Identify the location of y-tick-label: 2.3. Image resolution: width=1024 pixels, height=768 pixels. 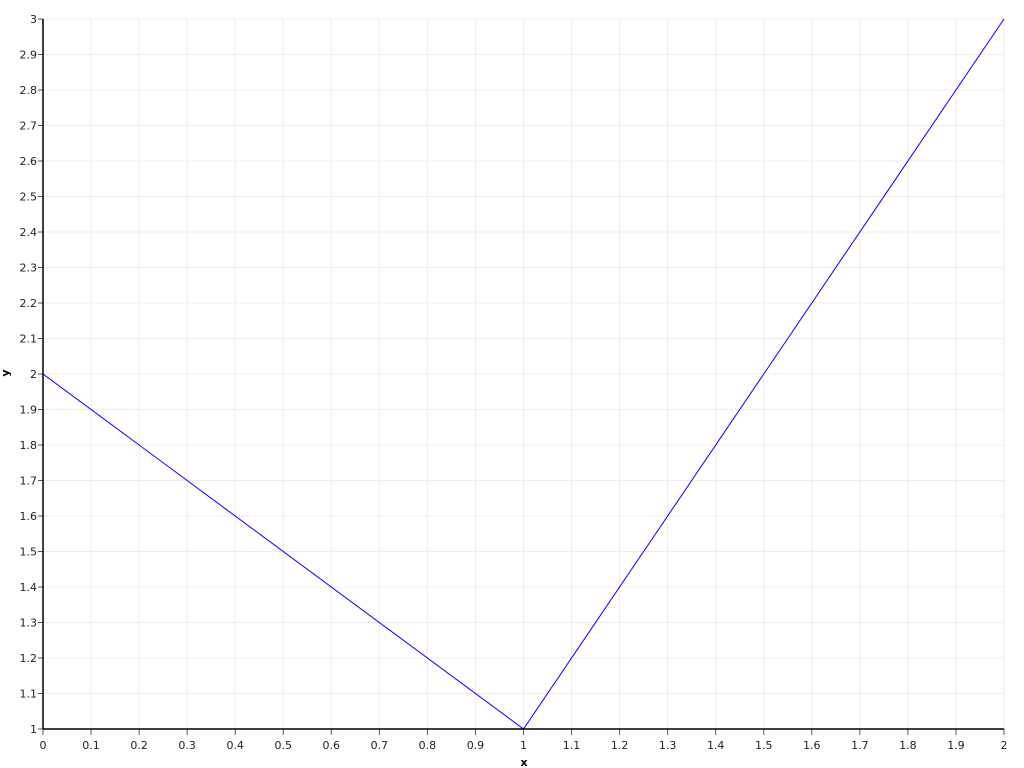
(29, 268).